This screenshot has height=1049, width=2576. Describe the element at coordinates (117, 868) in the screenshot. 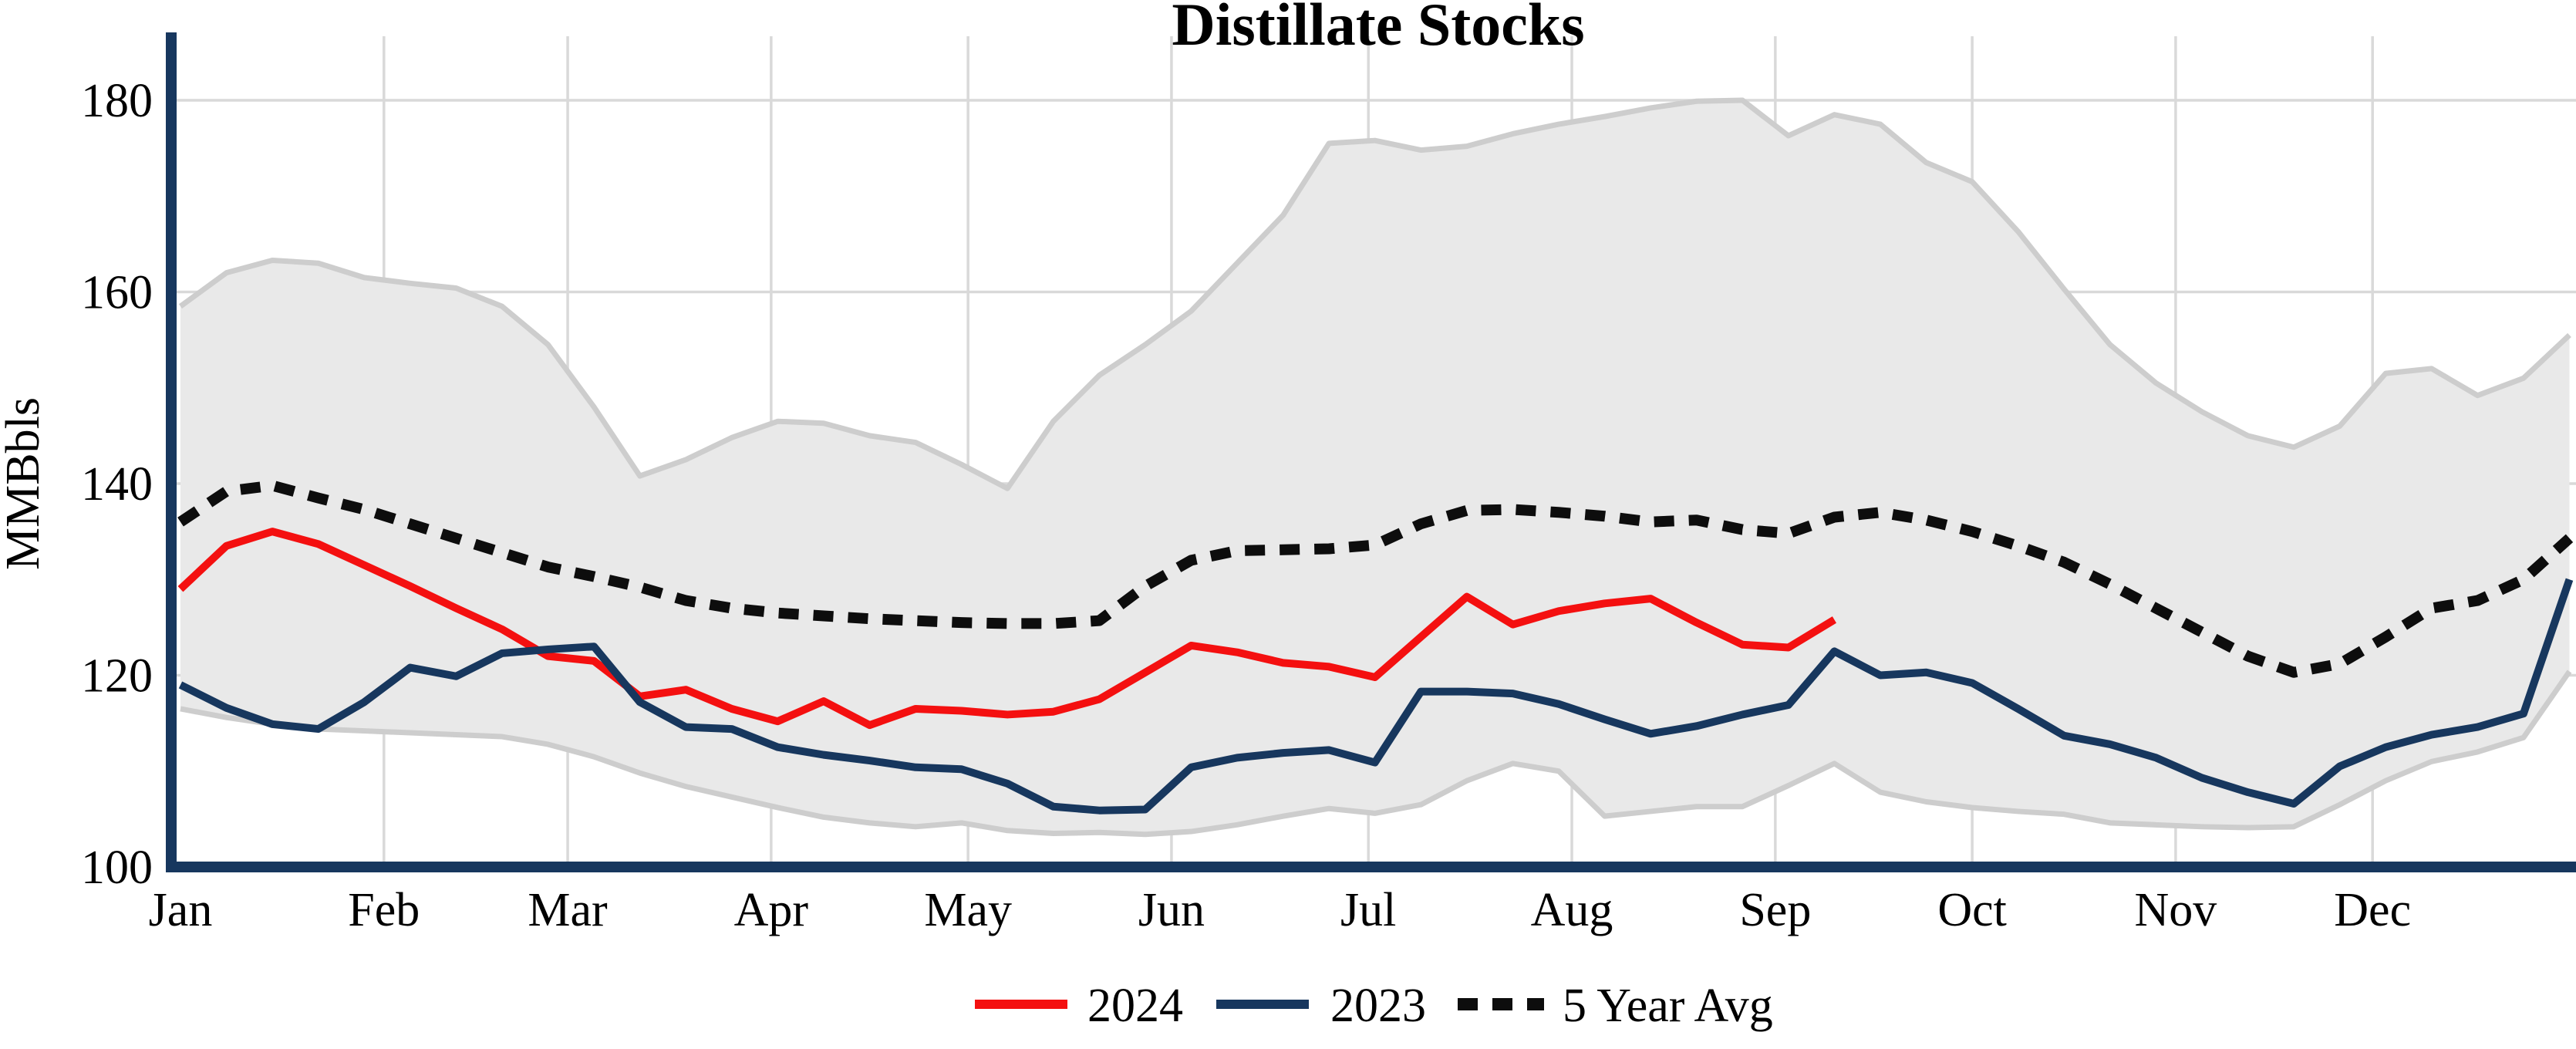

I see `y-tick-label-100: 100` at that location.